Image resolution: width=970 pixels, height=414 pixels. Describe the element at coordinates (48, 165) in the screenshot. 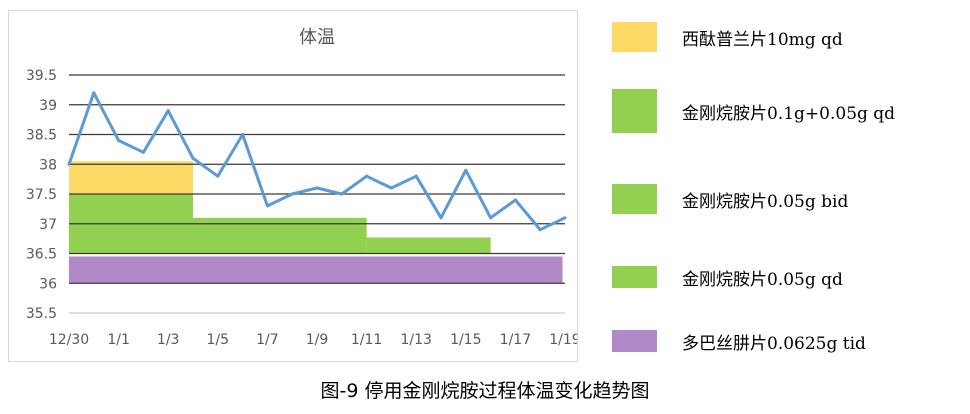

I see `y-tick-label: 38` at that location.